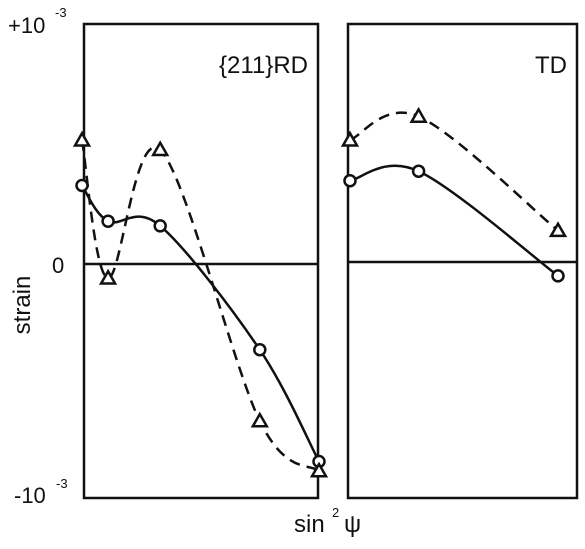 Image resolution: width=585 pixels, height=549 pixels. I want to click on x-axis-title-psi: ψ, so click(352, 524).